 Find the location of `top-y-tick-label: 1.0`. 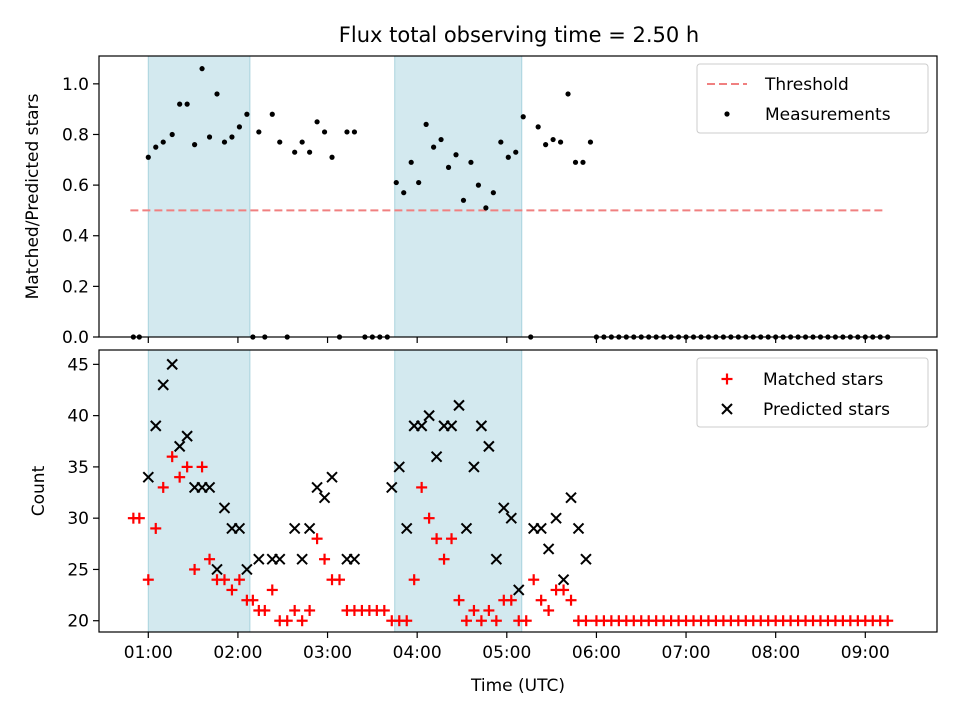

top-y-tick-label: 1.0 is located at coordinates (75, 85).